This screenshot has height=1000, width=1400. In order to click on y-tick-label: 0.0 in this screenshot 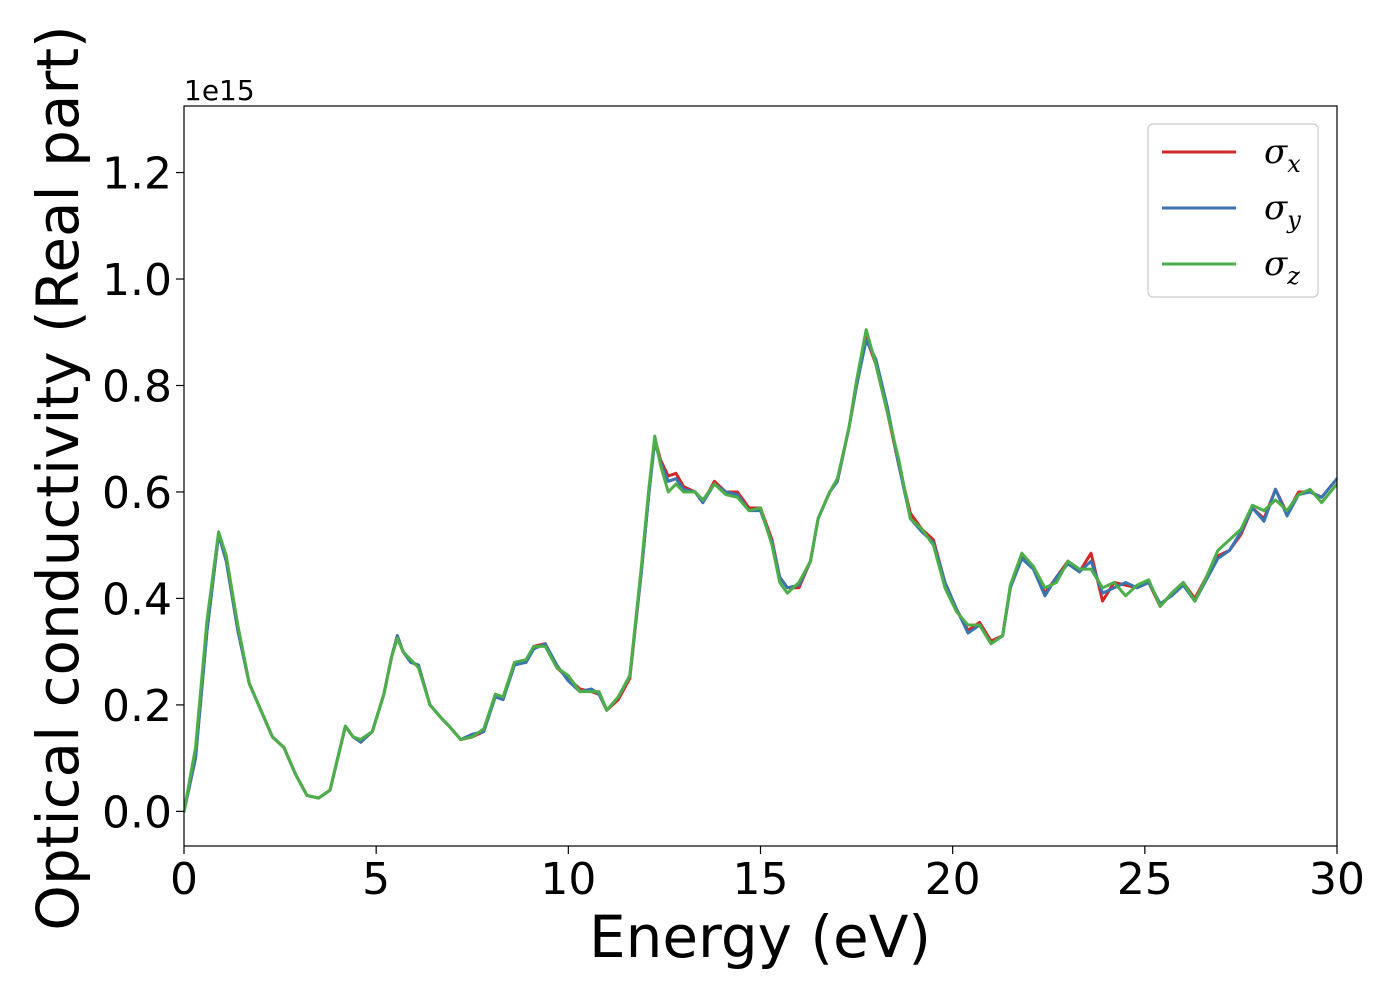, I will do `click(137, 812)`.